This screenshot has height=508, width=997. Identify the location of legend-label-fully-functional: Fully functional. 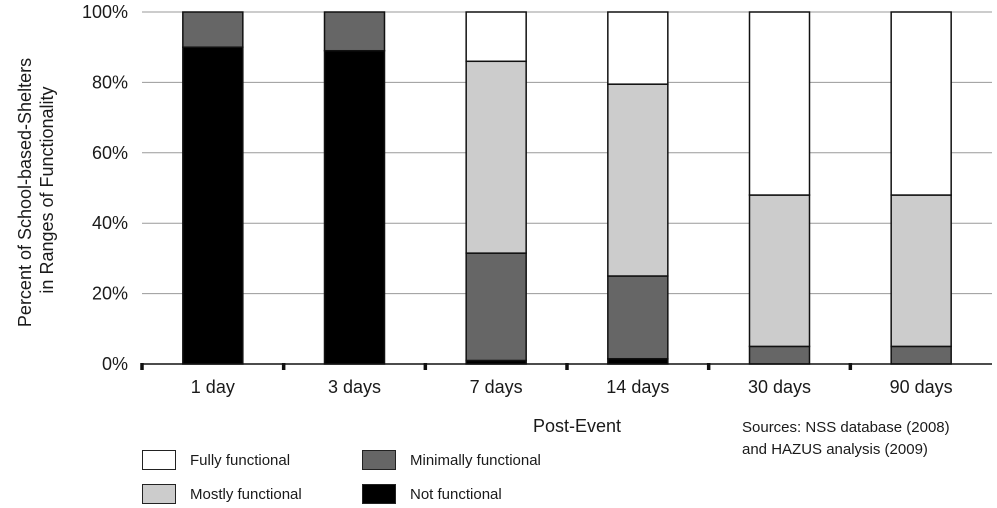
(240, 460).